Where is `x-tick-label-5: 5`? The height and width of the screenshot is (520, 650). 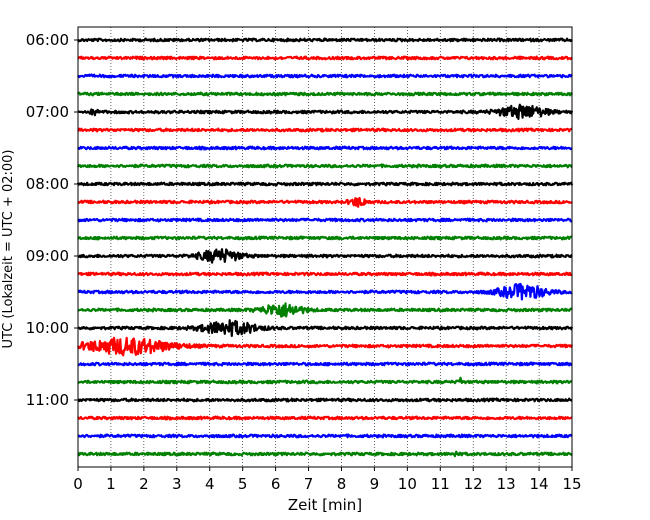 x-tick-label-5: 5 is located at coordinates (243, 484).